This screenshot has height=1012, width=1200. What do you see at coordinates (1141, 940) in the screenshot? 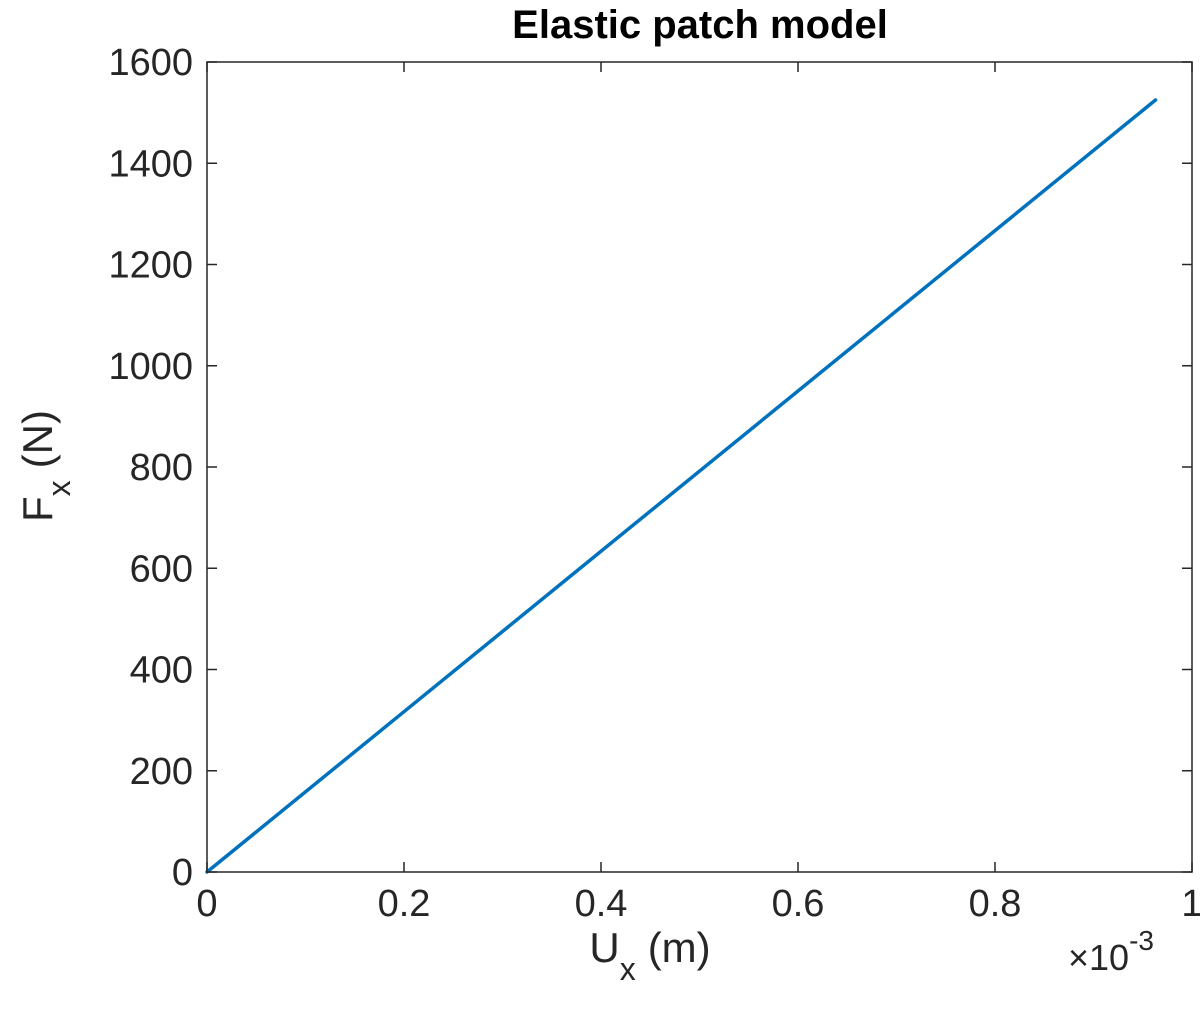
I see `x-axis-multiplier-exponent: -3` at bounding box center [1141, 940].